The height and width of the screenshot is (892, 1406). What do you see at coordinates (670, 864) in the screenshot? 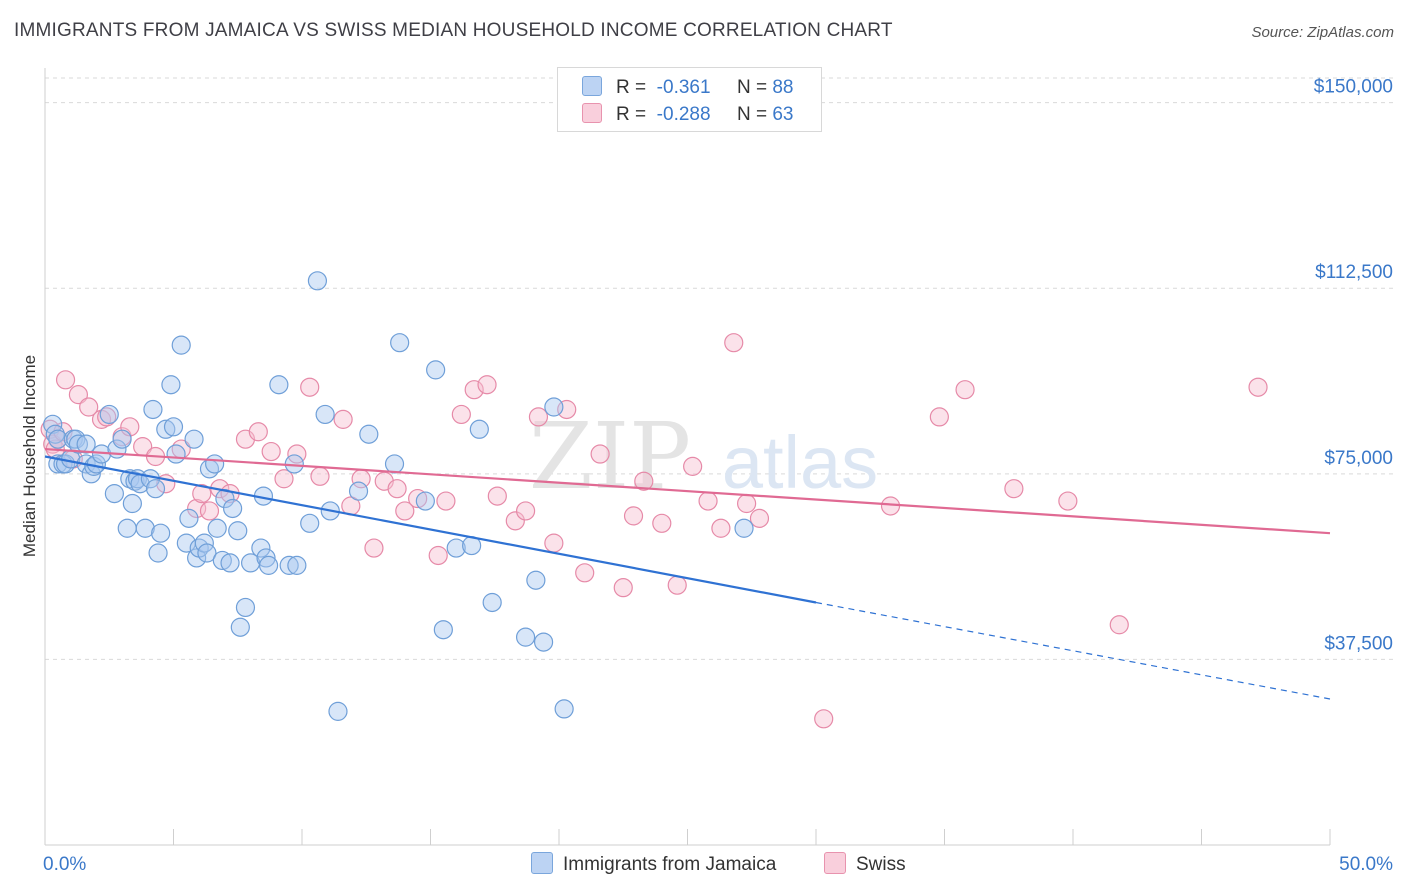
I see `bottom-legend-label-jamaica: Immigrants from Jamaica` at bounding box center [670, 864].